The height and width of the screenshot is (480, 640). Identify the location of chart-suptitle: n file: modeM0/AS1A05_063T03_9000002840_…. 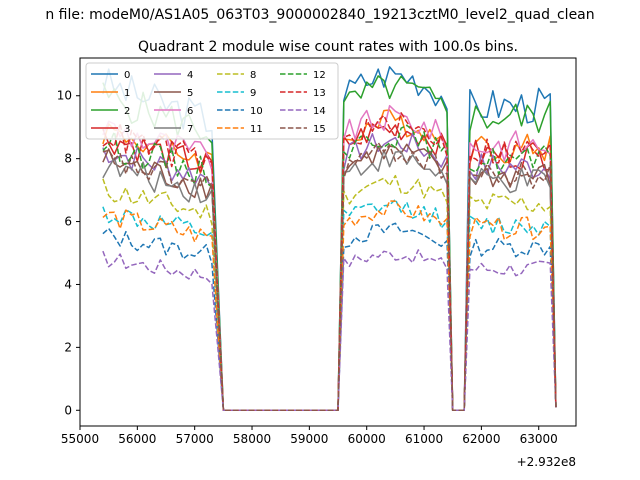
(319, 15).